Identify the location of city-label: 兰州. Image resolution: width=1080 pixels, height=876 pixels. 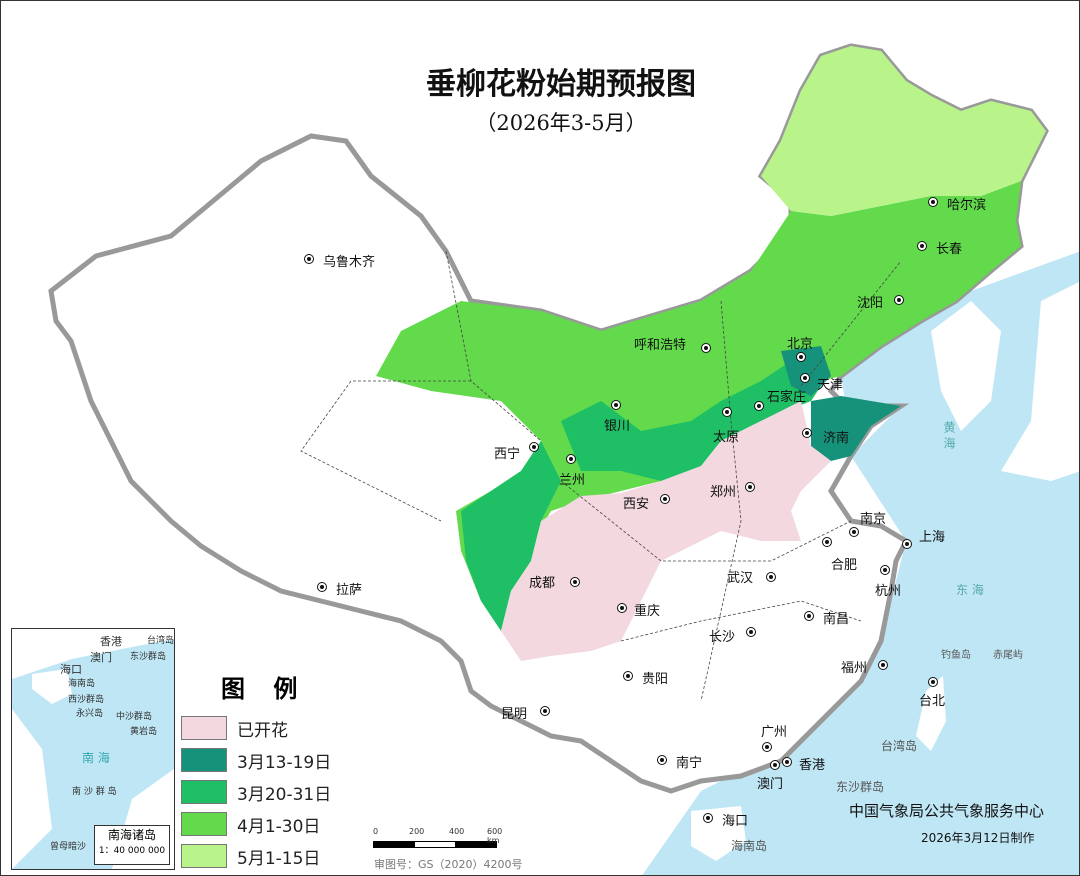
(572, 480).